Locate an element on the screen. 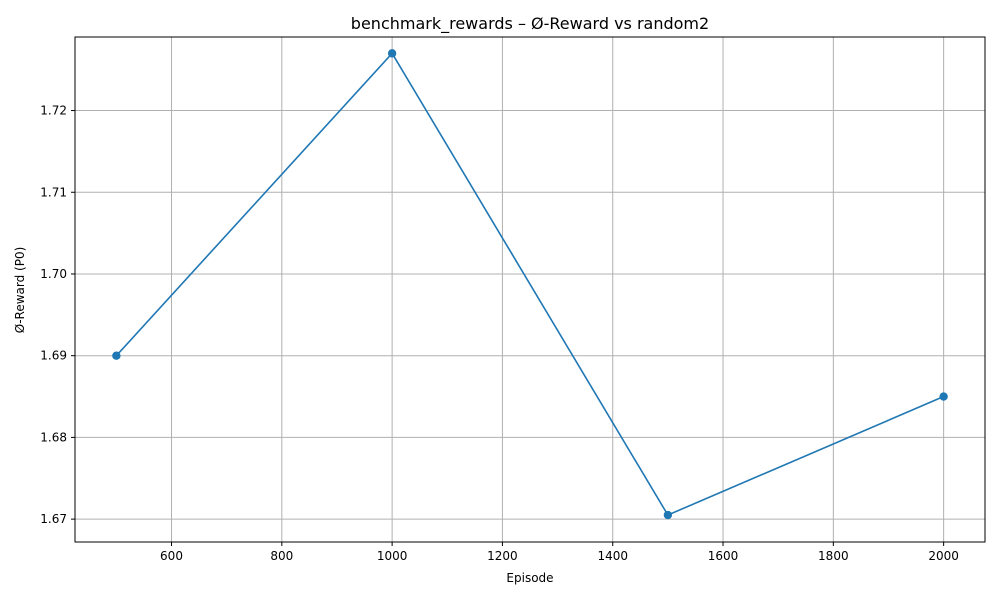 The width and height of the screenshot is (1000, 600). x-tick-label: 1200 is located at coordinates (502, 556).